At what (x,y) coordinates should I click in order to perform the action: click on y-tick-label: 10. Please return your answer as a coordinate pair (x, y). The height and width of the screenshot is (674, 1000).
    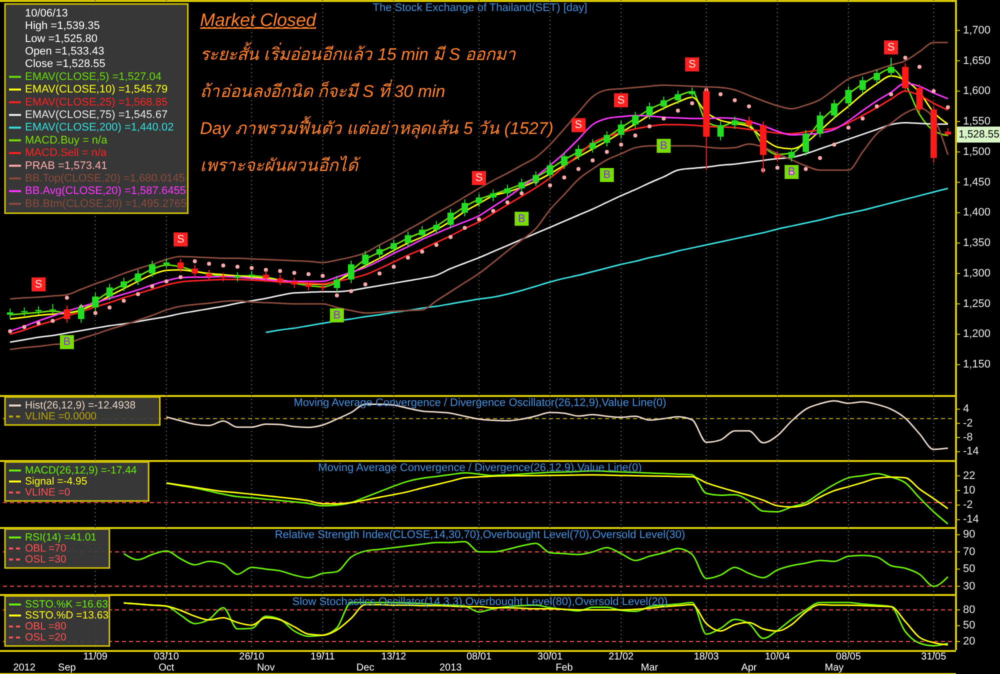
    Looking at the image, I should click on (969, 490).